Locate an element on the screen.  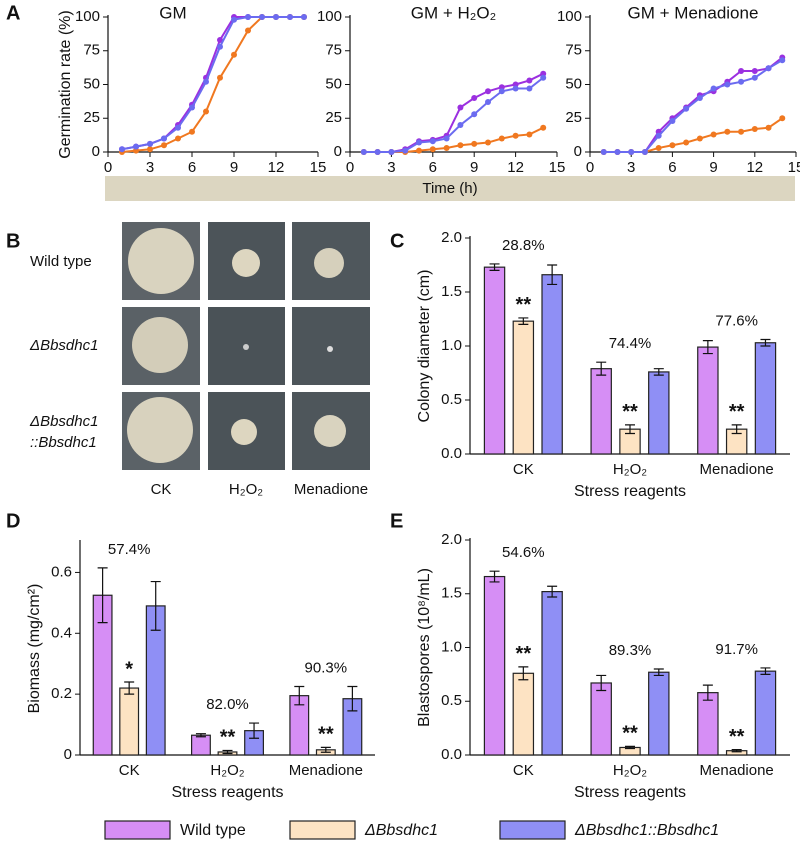
x-tick-label: CK is located at coordinates (523, 770).